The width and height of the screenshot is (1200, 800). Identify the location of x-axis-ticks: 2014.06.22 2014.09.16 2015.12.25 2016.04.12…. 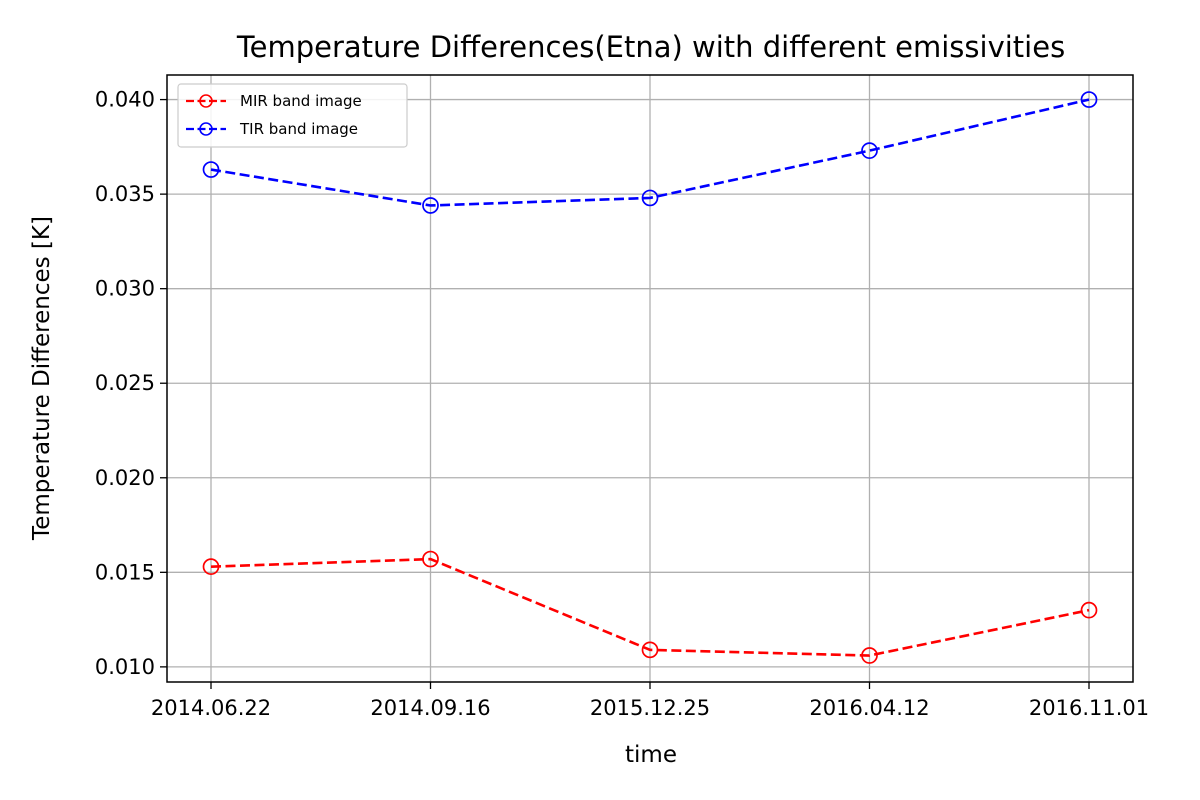
(650, 701).